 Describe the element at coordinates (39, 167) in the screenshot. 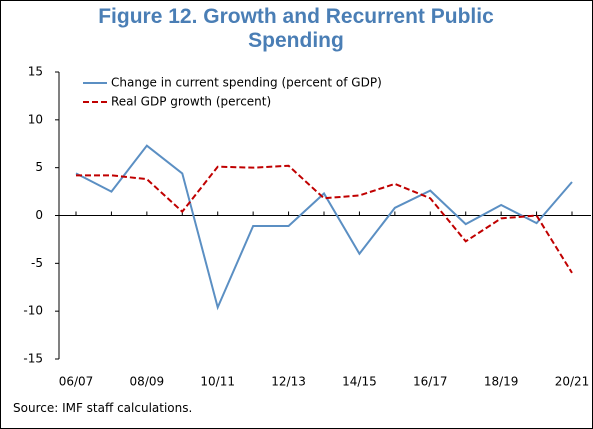

I see `y-tick-label: 5` at that location.